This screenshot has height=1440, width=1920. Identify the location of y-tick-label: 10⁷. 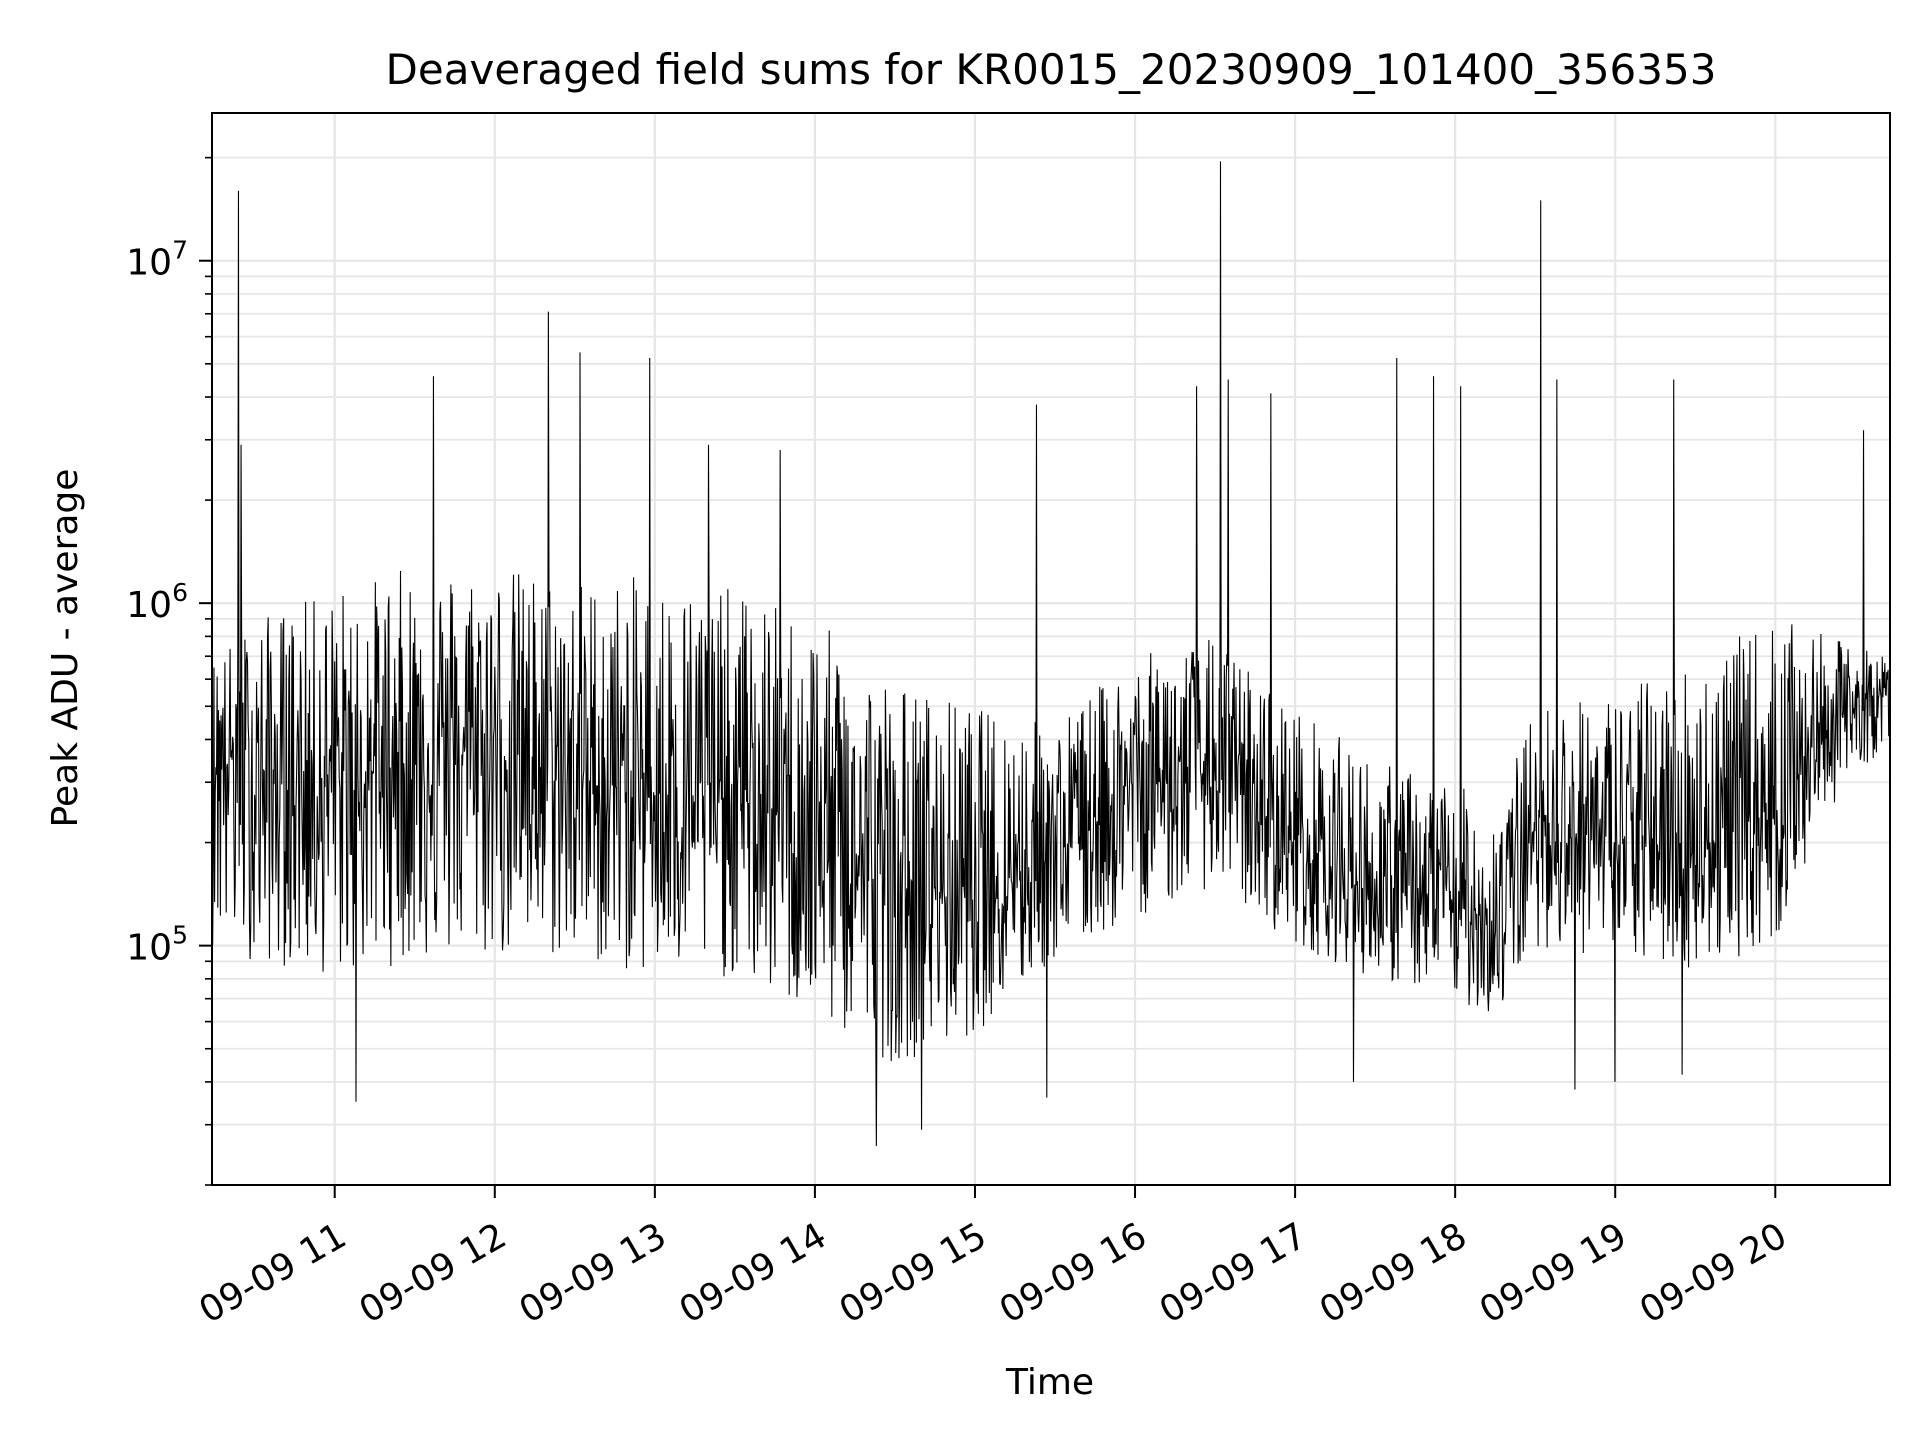
(157, 260).